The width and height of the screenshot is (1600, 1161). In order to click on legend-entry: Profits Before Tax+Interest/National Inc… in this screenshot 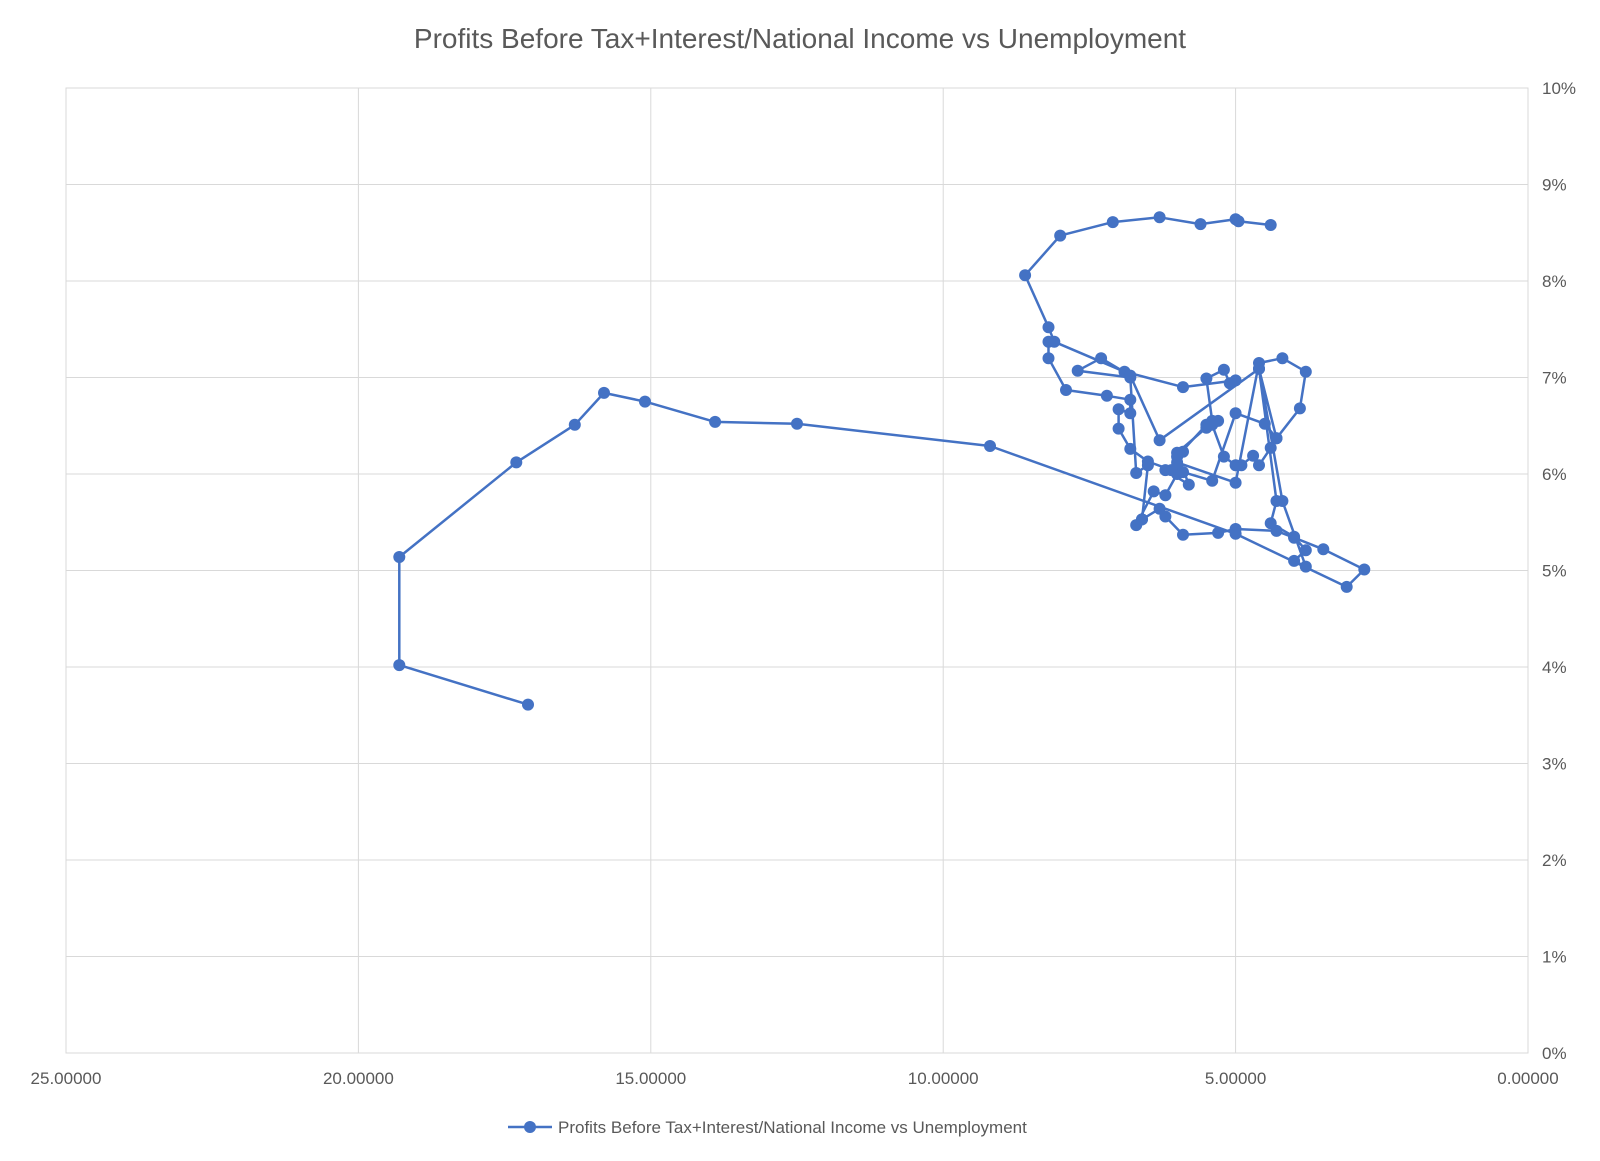, I will do `click(792, 1127)`.